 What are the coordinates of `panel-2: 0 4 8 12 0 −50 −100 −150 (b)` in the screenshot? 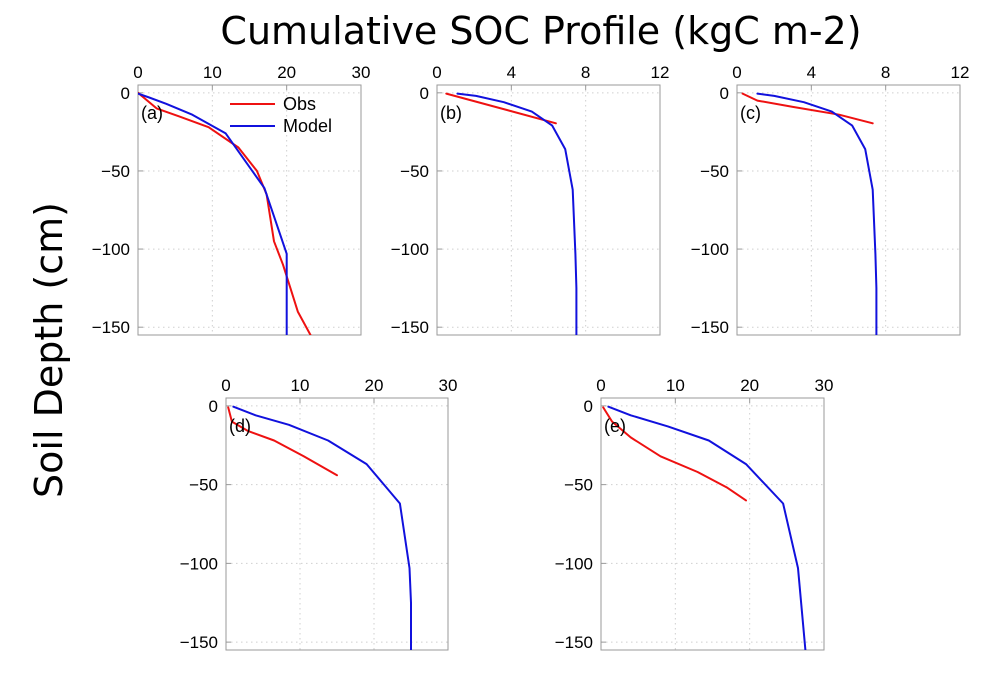 It's located at (530, 200).